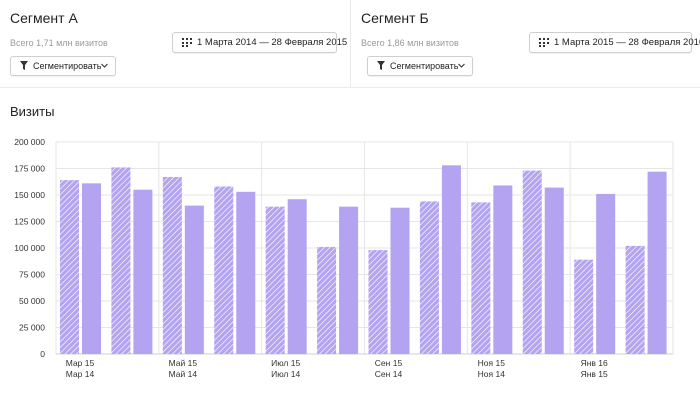 This screenshot has height=402, width=700. What do you see at coordinates (594, 363) in the screenshot?
I see `x-tick-label-top: Янв 16` at bounding box center [594, 363].